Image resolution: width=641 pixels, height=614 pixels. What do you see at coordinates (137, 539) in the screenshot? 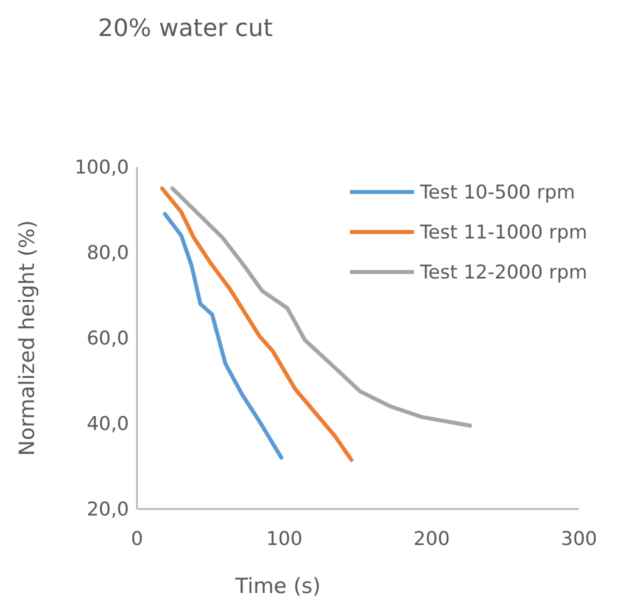
I see `x-tick-label: 0` at bounding box center [137, 539].